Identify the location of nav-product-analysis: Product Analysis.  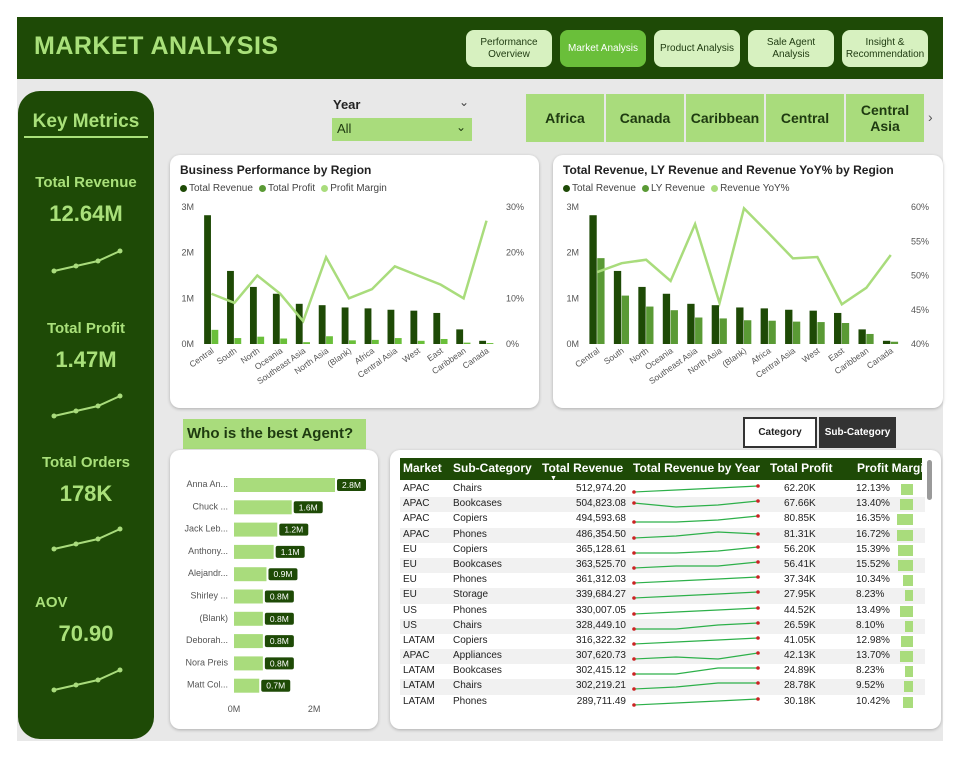
(697, 48).